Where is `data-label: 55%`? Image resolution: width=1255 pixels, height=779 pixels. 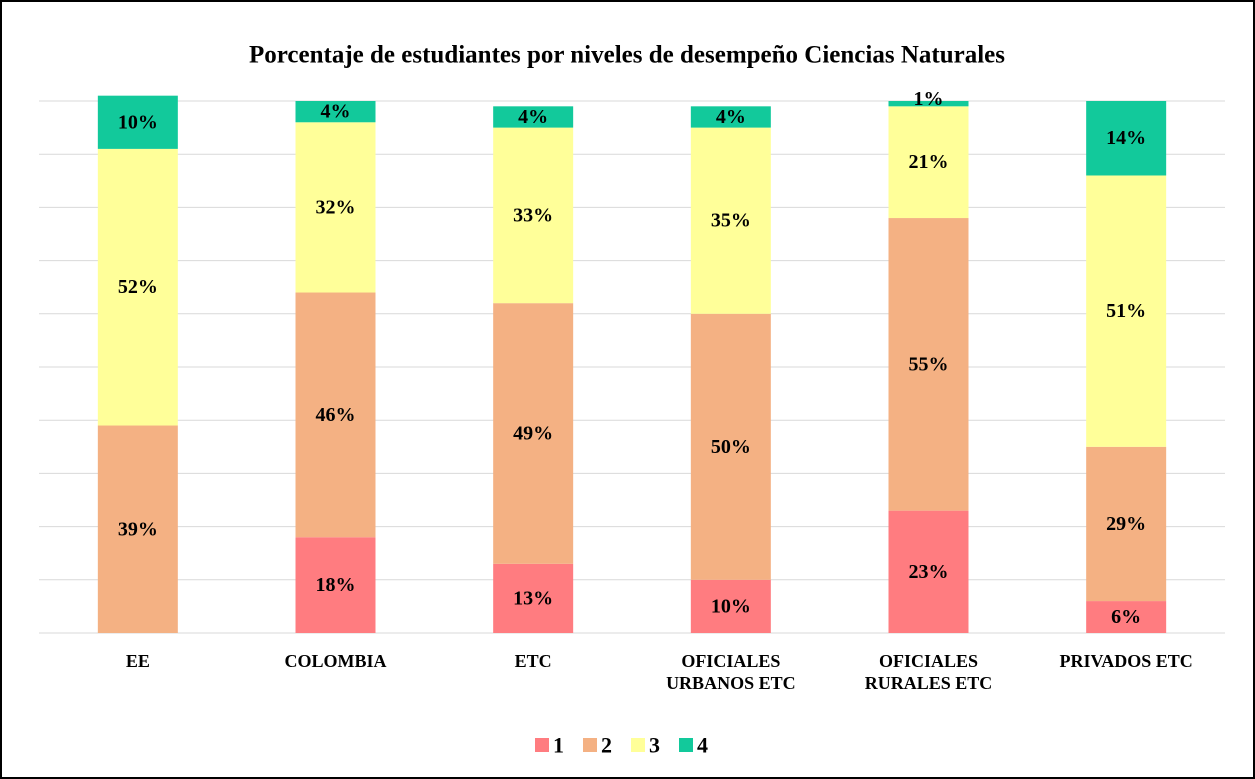
data-label: 55% is located at coordinates (929, 364).